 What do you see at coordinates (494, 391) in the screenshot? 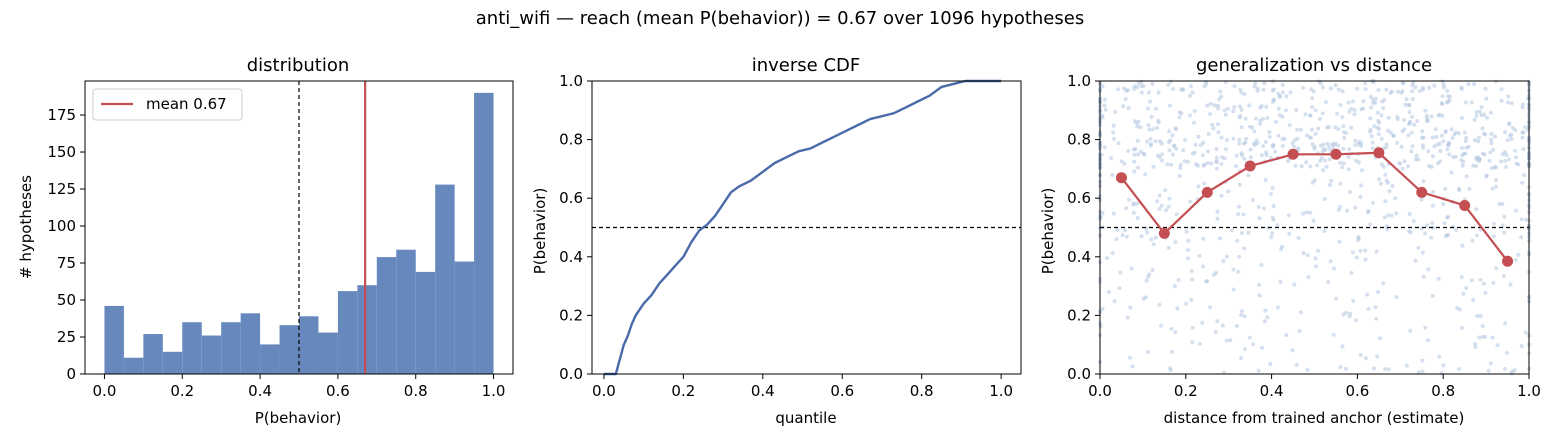
I see `distribution-xtick-label: 1.0` at bounding box center [494, 391].